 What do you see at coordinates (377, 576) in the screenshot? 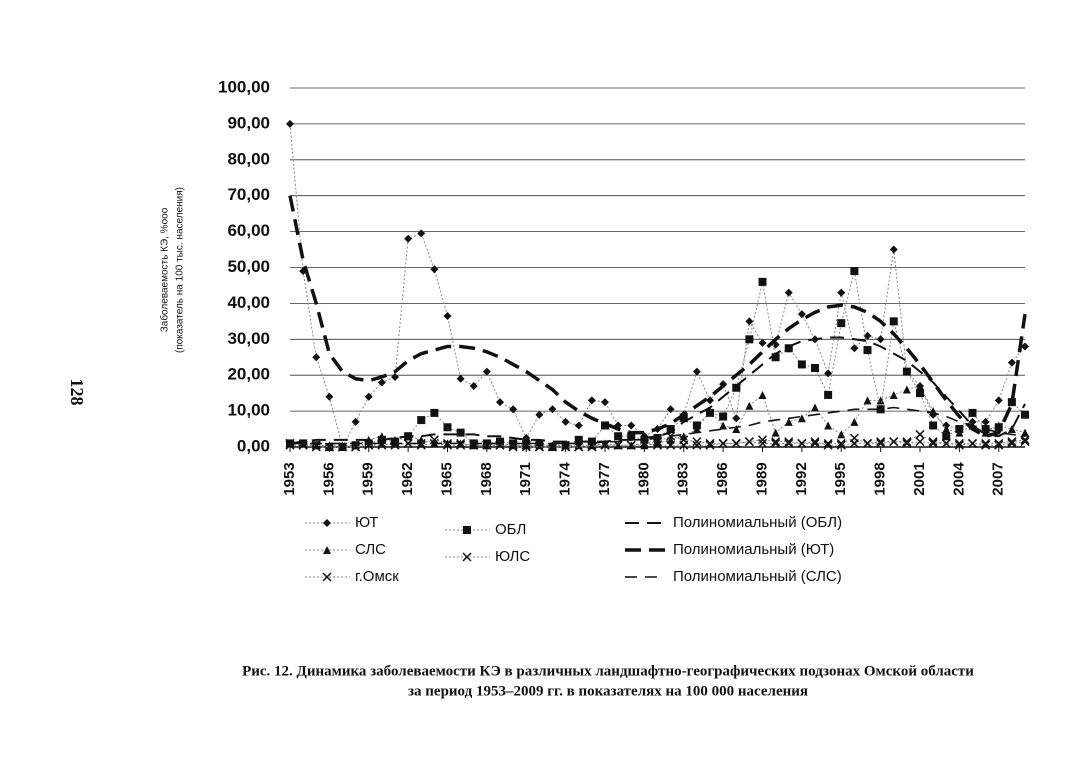
I see `legend-label: г.Омск` at bounding box center [377, 576].